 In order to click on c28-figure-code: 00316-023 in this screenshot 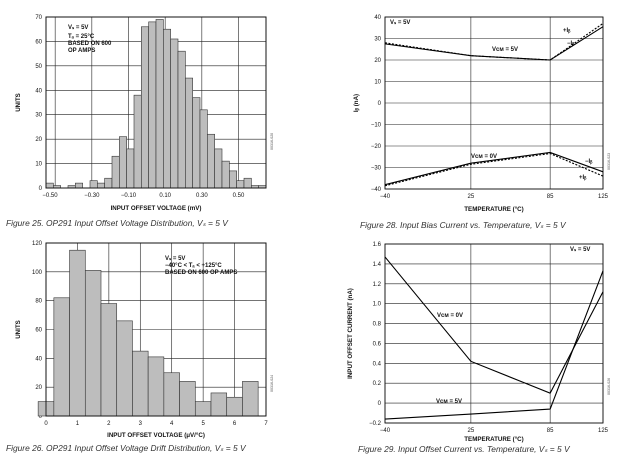, I will do `click(609, 161)`.